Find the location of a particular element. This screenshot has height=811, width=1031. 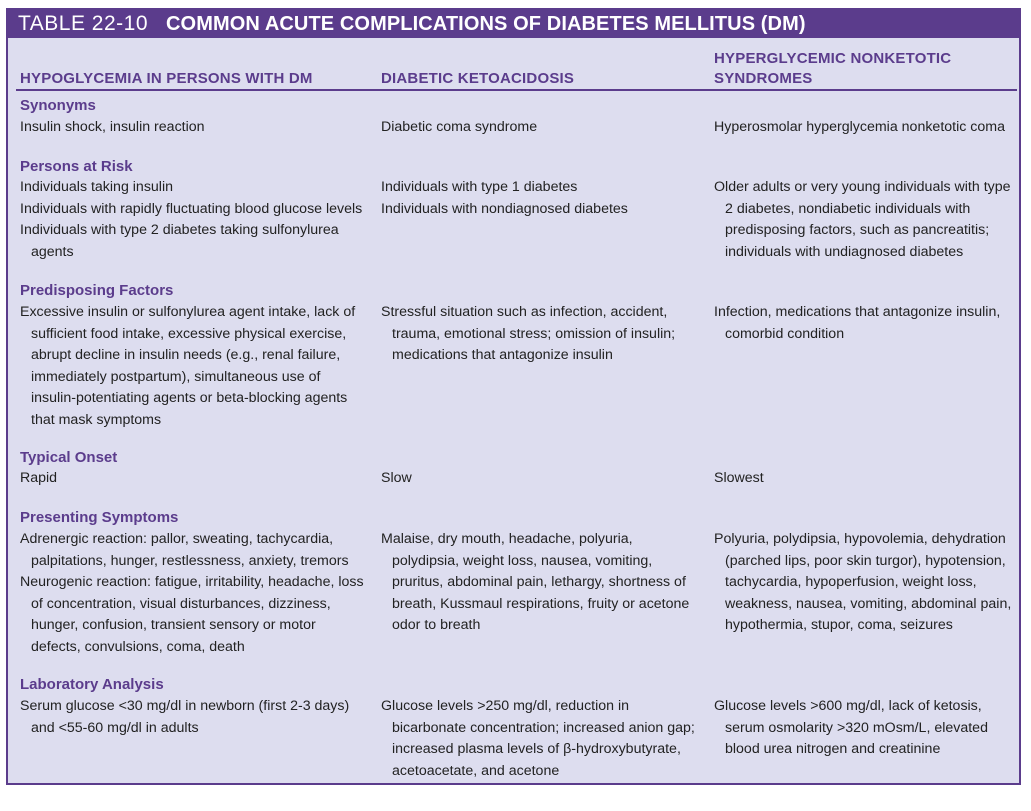

cell-onset-hypoglycemia: Rapid is located at coordinates (192, 479).